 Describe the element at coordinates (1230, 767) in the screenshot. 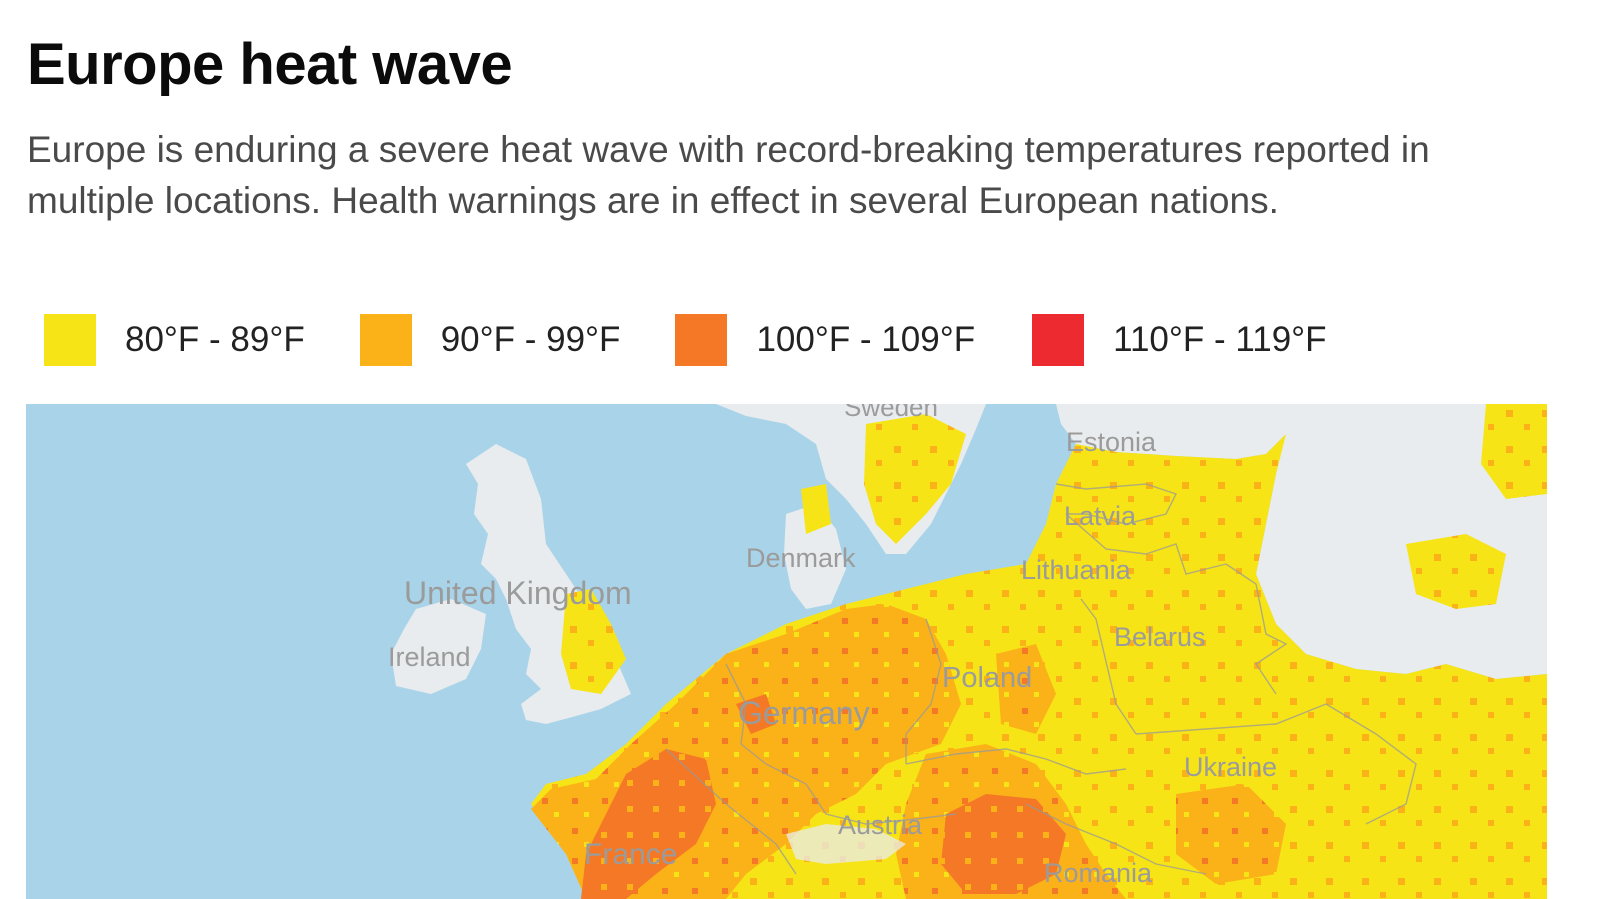

I see `label-ukraine: Ukraine` at that location.